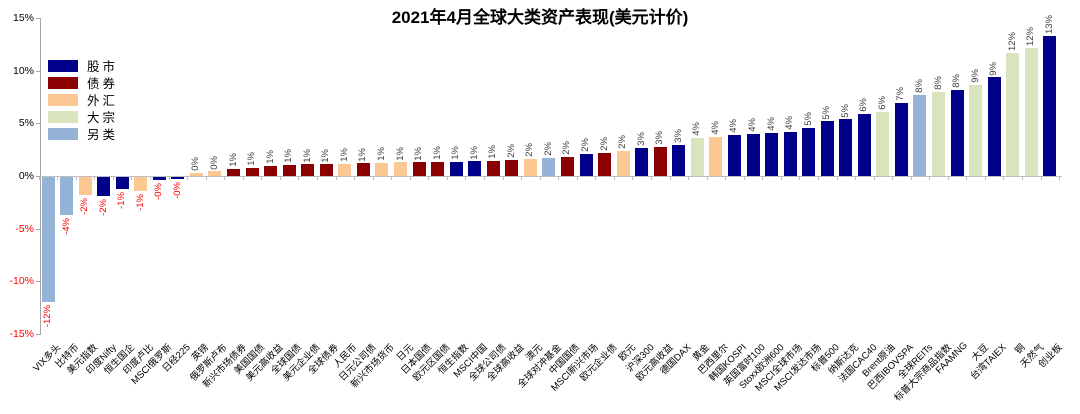  Describe the element at coordinates (63, 116) in the screenshot. I see `legend-swatch-commodity` at that location.